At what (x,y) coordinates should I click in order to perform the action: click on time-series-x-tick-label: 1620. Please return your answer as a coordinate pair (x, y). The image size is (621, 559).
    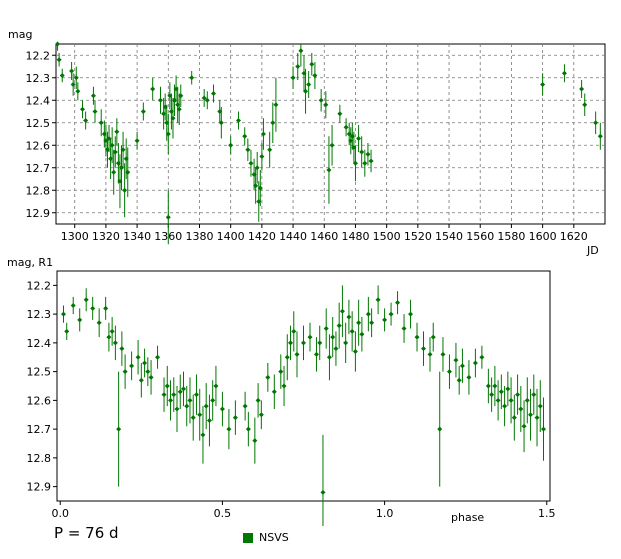
    Looking at the image, I should click on (574, 236).